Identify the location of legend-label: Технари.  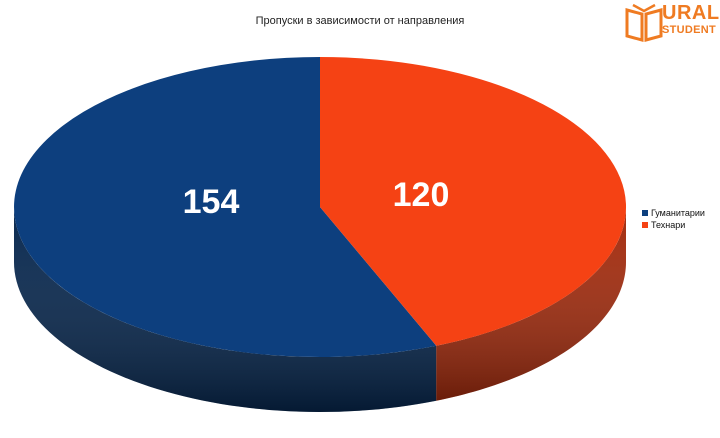
(668, 225).